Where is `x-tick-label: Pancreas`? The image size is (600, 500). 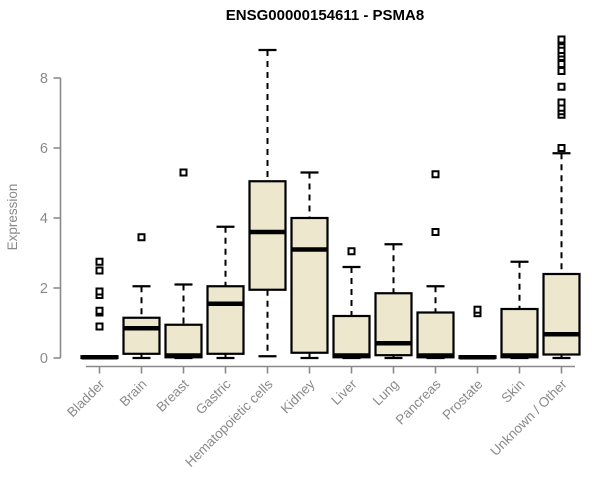 x-tick-label: Pancreas is located at coordinates (418, 401).